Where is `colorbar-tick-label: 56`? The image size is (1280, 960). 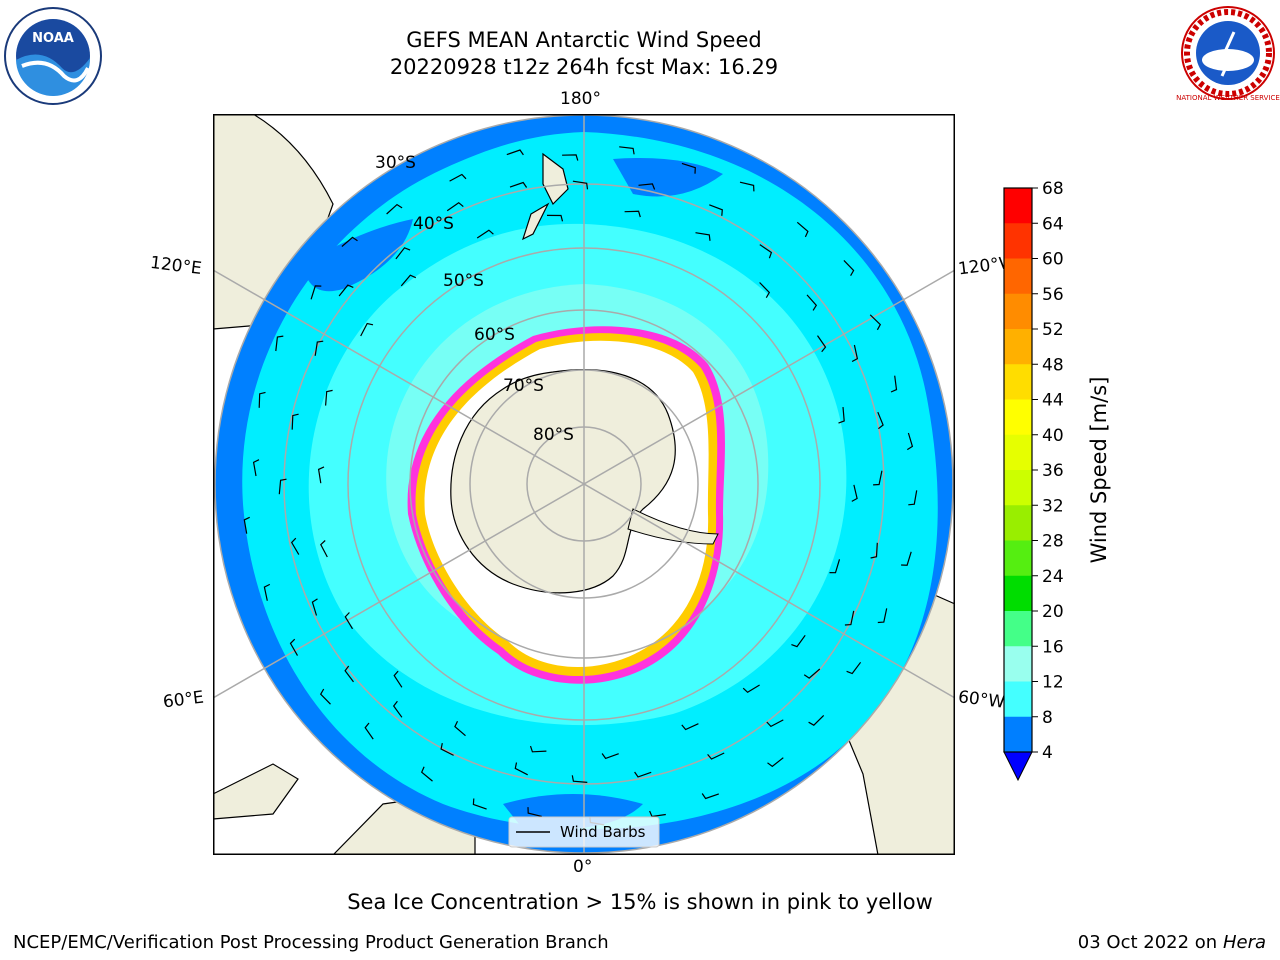 colorbar-tick-label: 56 is located at coordinates (1053, 295).